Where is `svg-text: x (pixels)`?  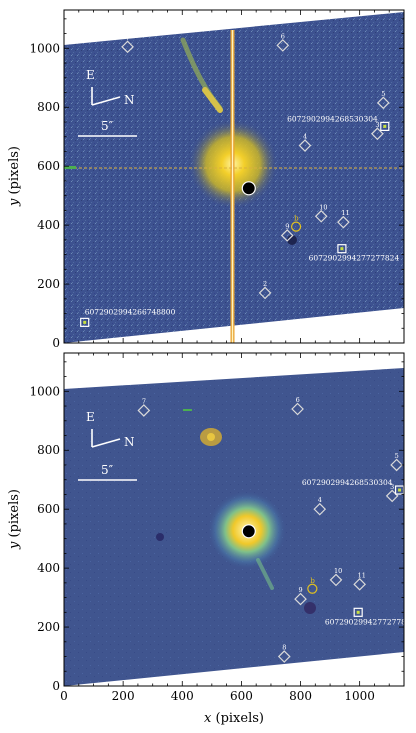
svg-text: x (pixels) is located at coordinates (234, 718).